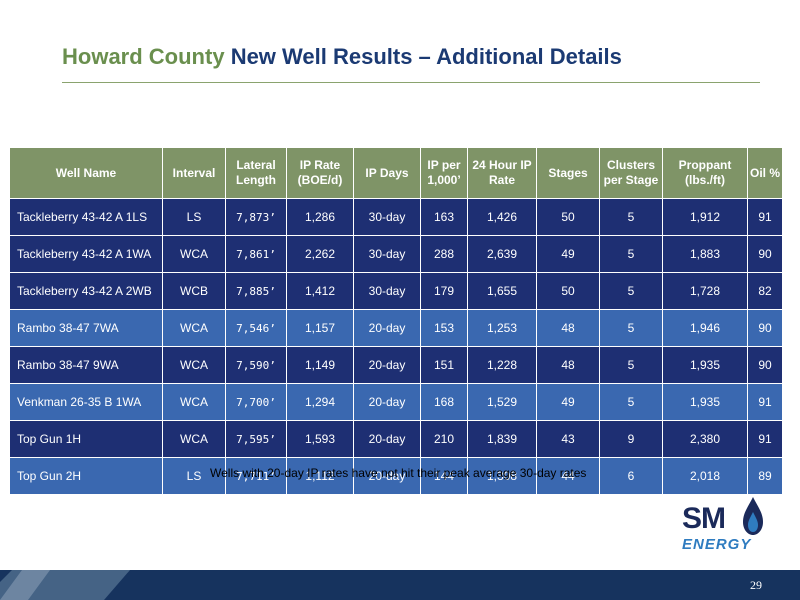  I want to click on header-clusters-per-stage: Clusters per Stage, so click(631, 173).